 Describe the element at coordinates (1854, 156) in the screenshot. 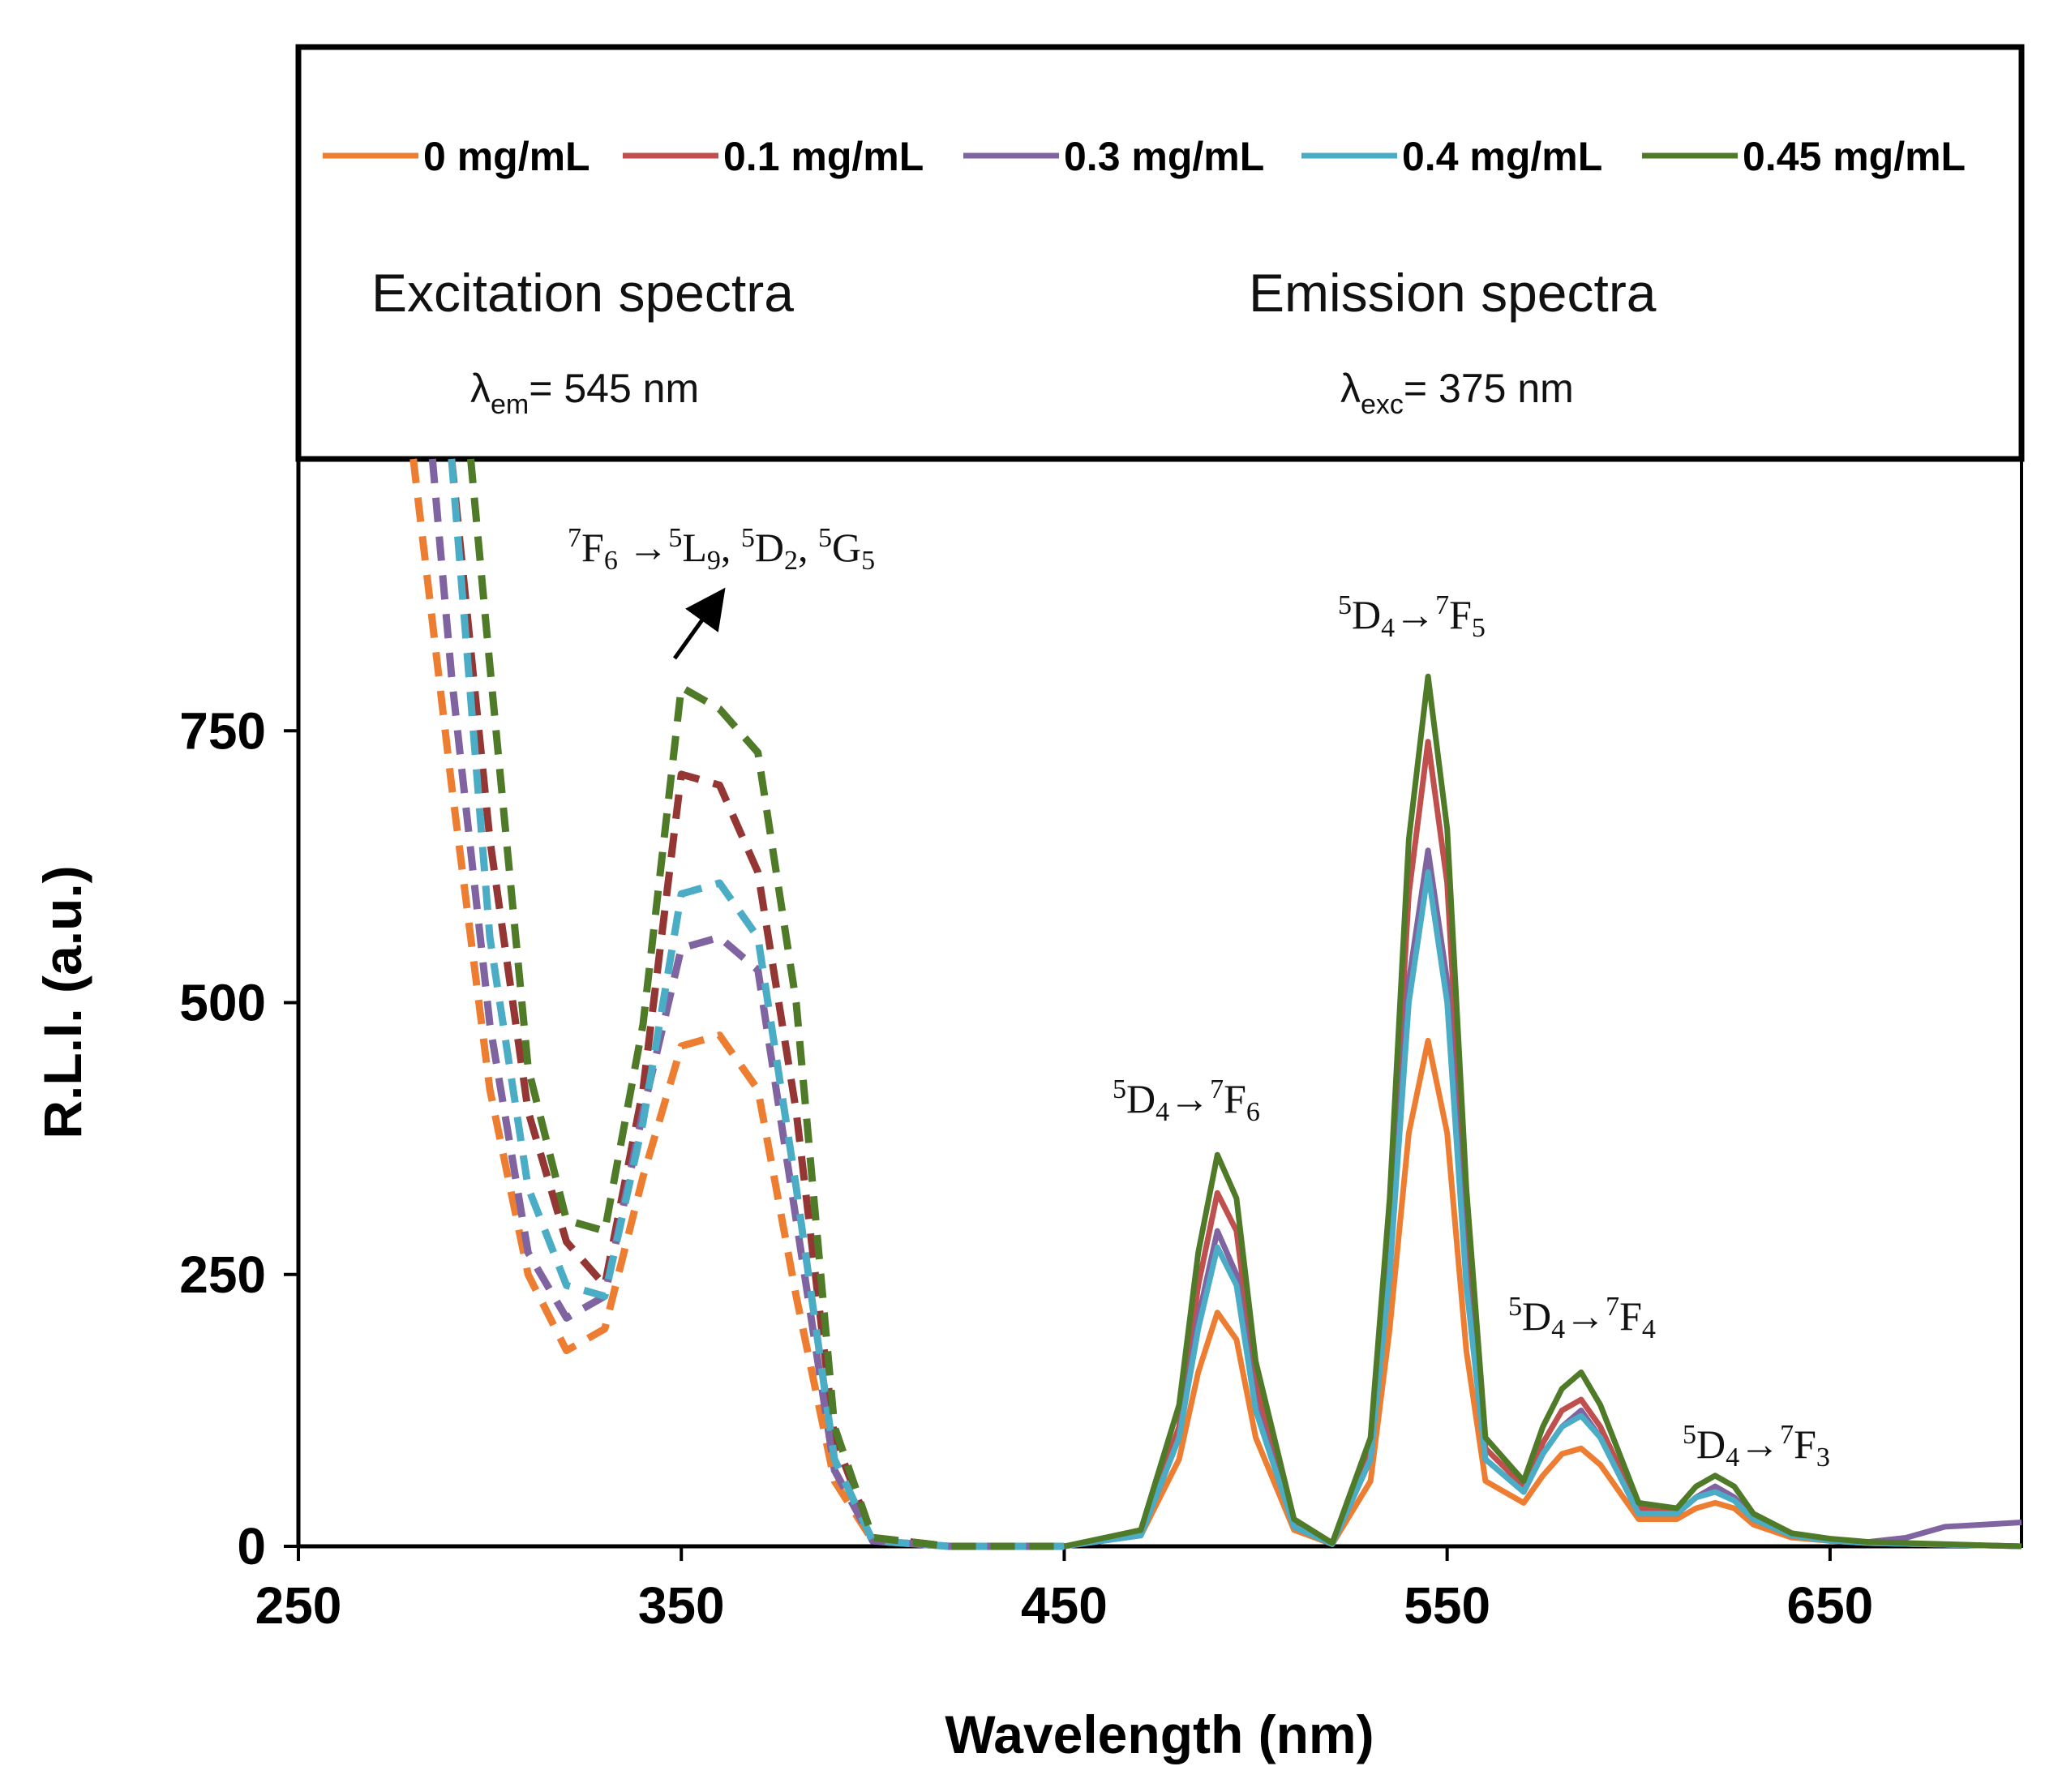

I see `legend-label: 0.45 mg/mL` at that location.